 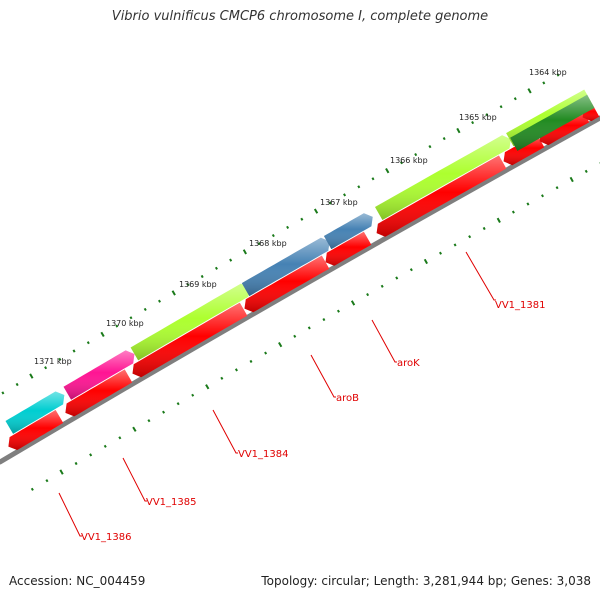 What do you see at coordinates (323, 376) in the screenshot?
I see `leader-line-arob` at bounding box center [323, 376].